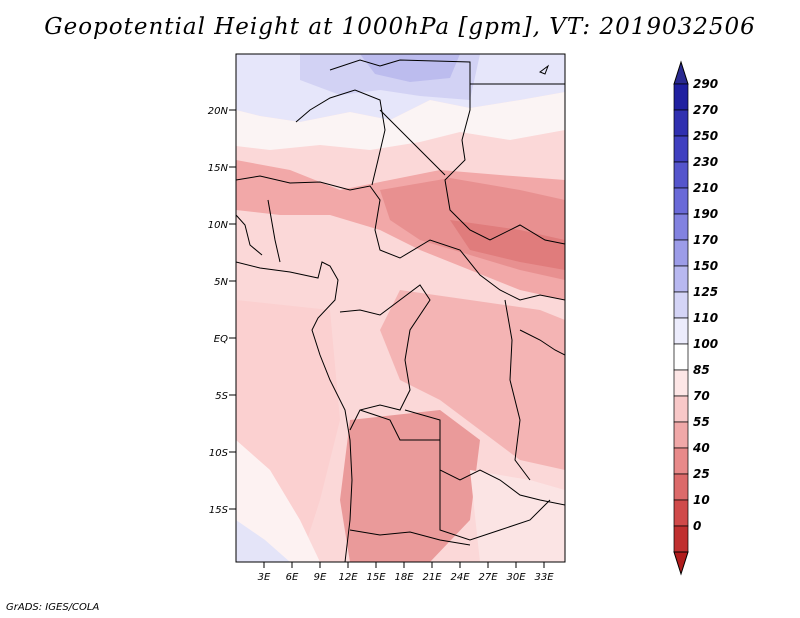  What do you see at coordinates (472, 380) in the screenshot?
I see `field-central` at bounding box center [472, 380].